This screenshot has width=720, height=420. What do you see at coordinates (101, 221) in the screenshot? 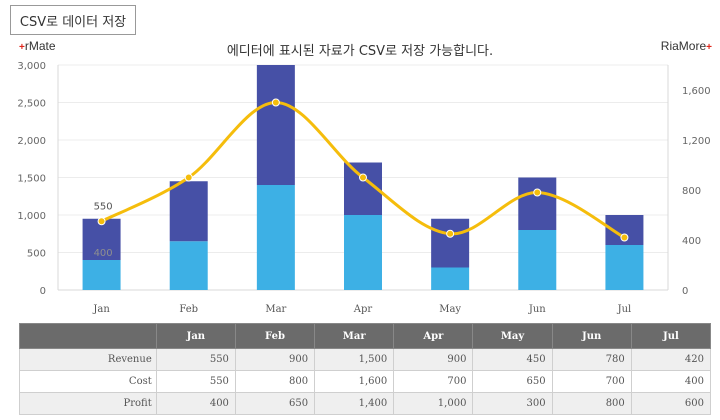
I see `point-revenue-jan` at bounding box center [101, 221].